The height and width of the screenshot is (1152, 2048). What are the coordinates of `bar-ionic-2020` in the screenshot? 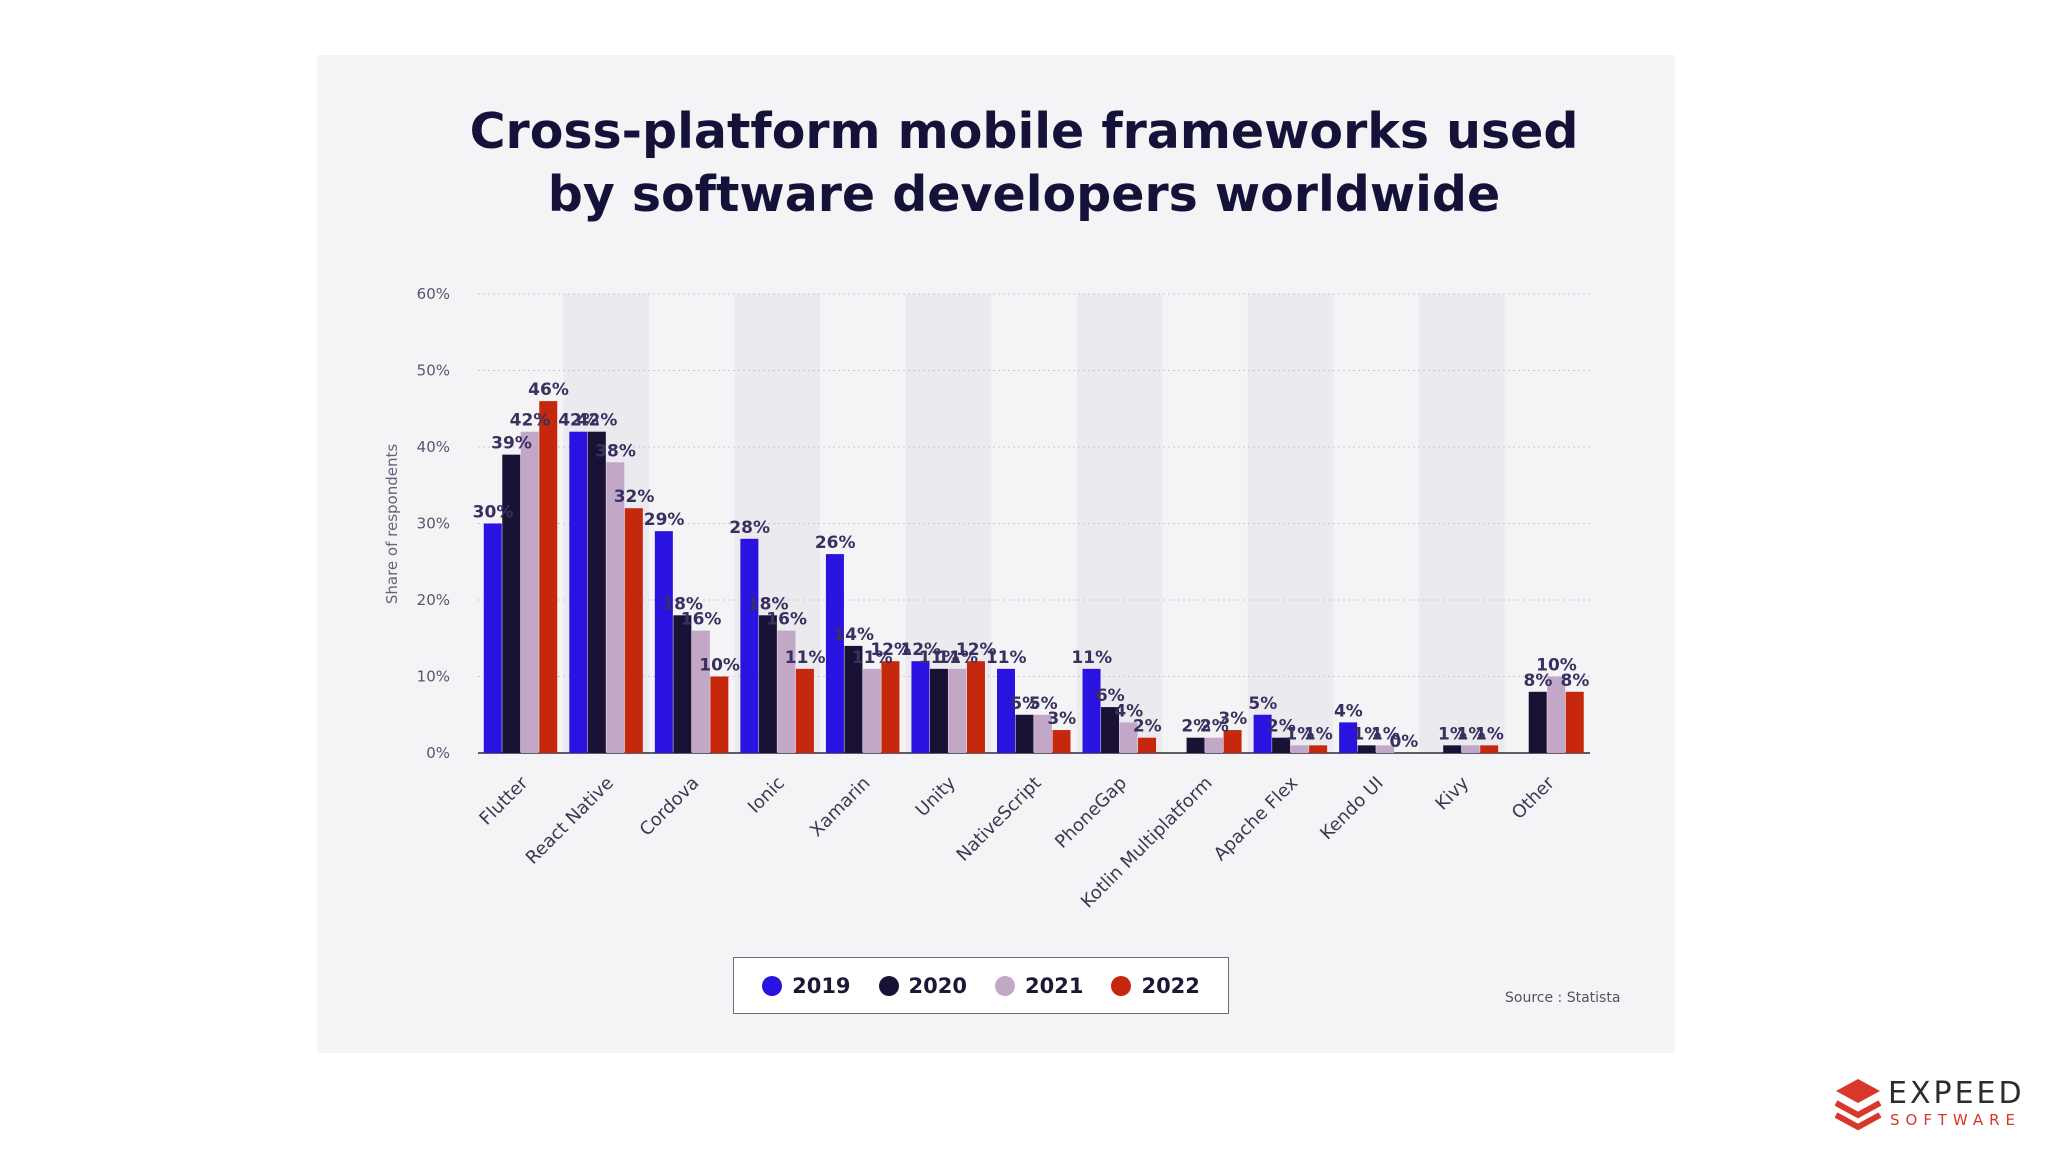 It's located at (767, 684).